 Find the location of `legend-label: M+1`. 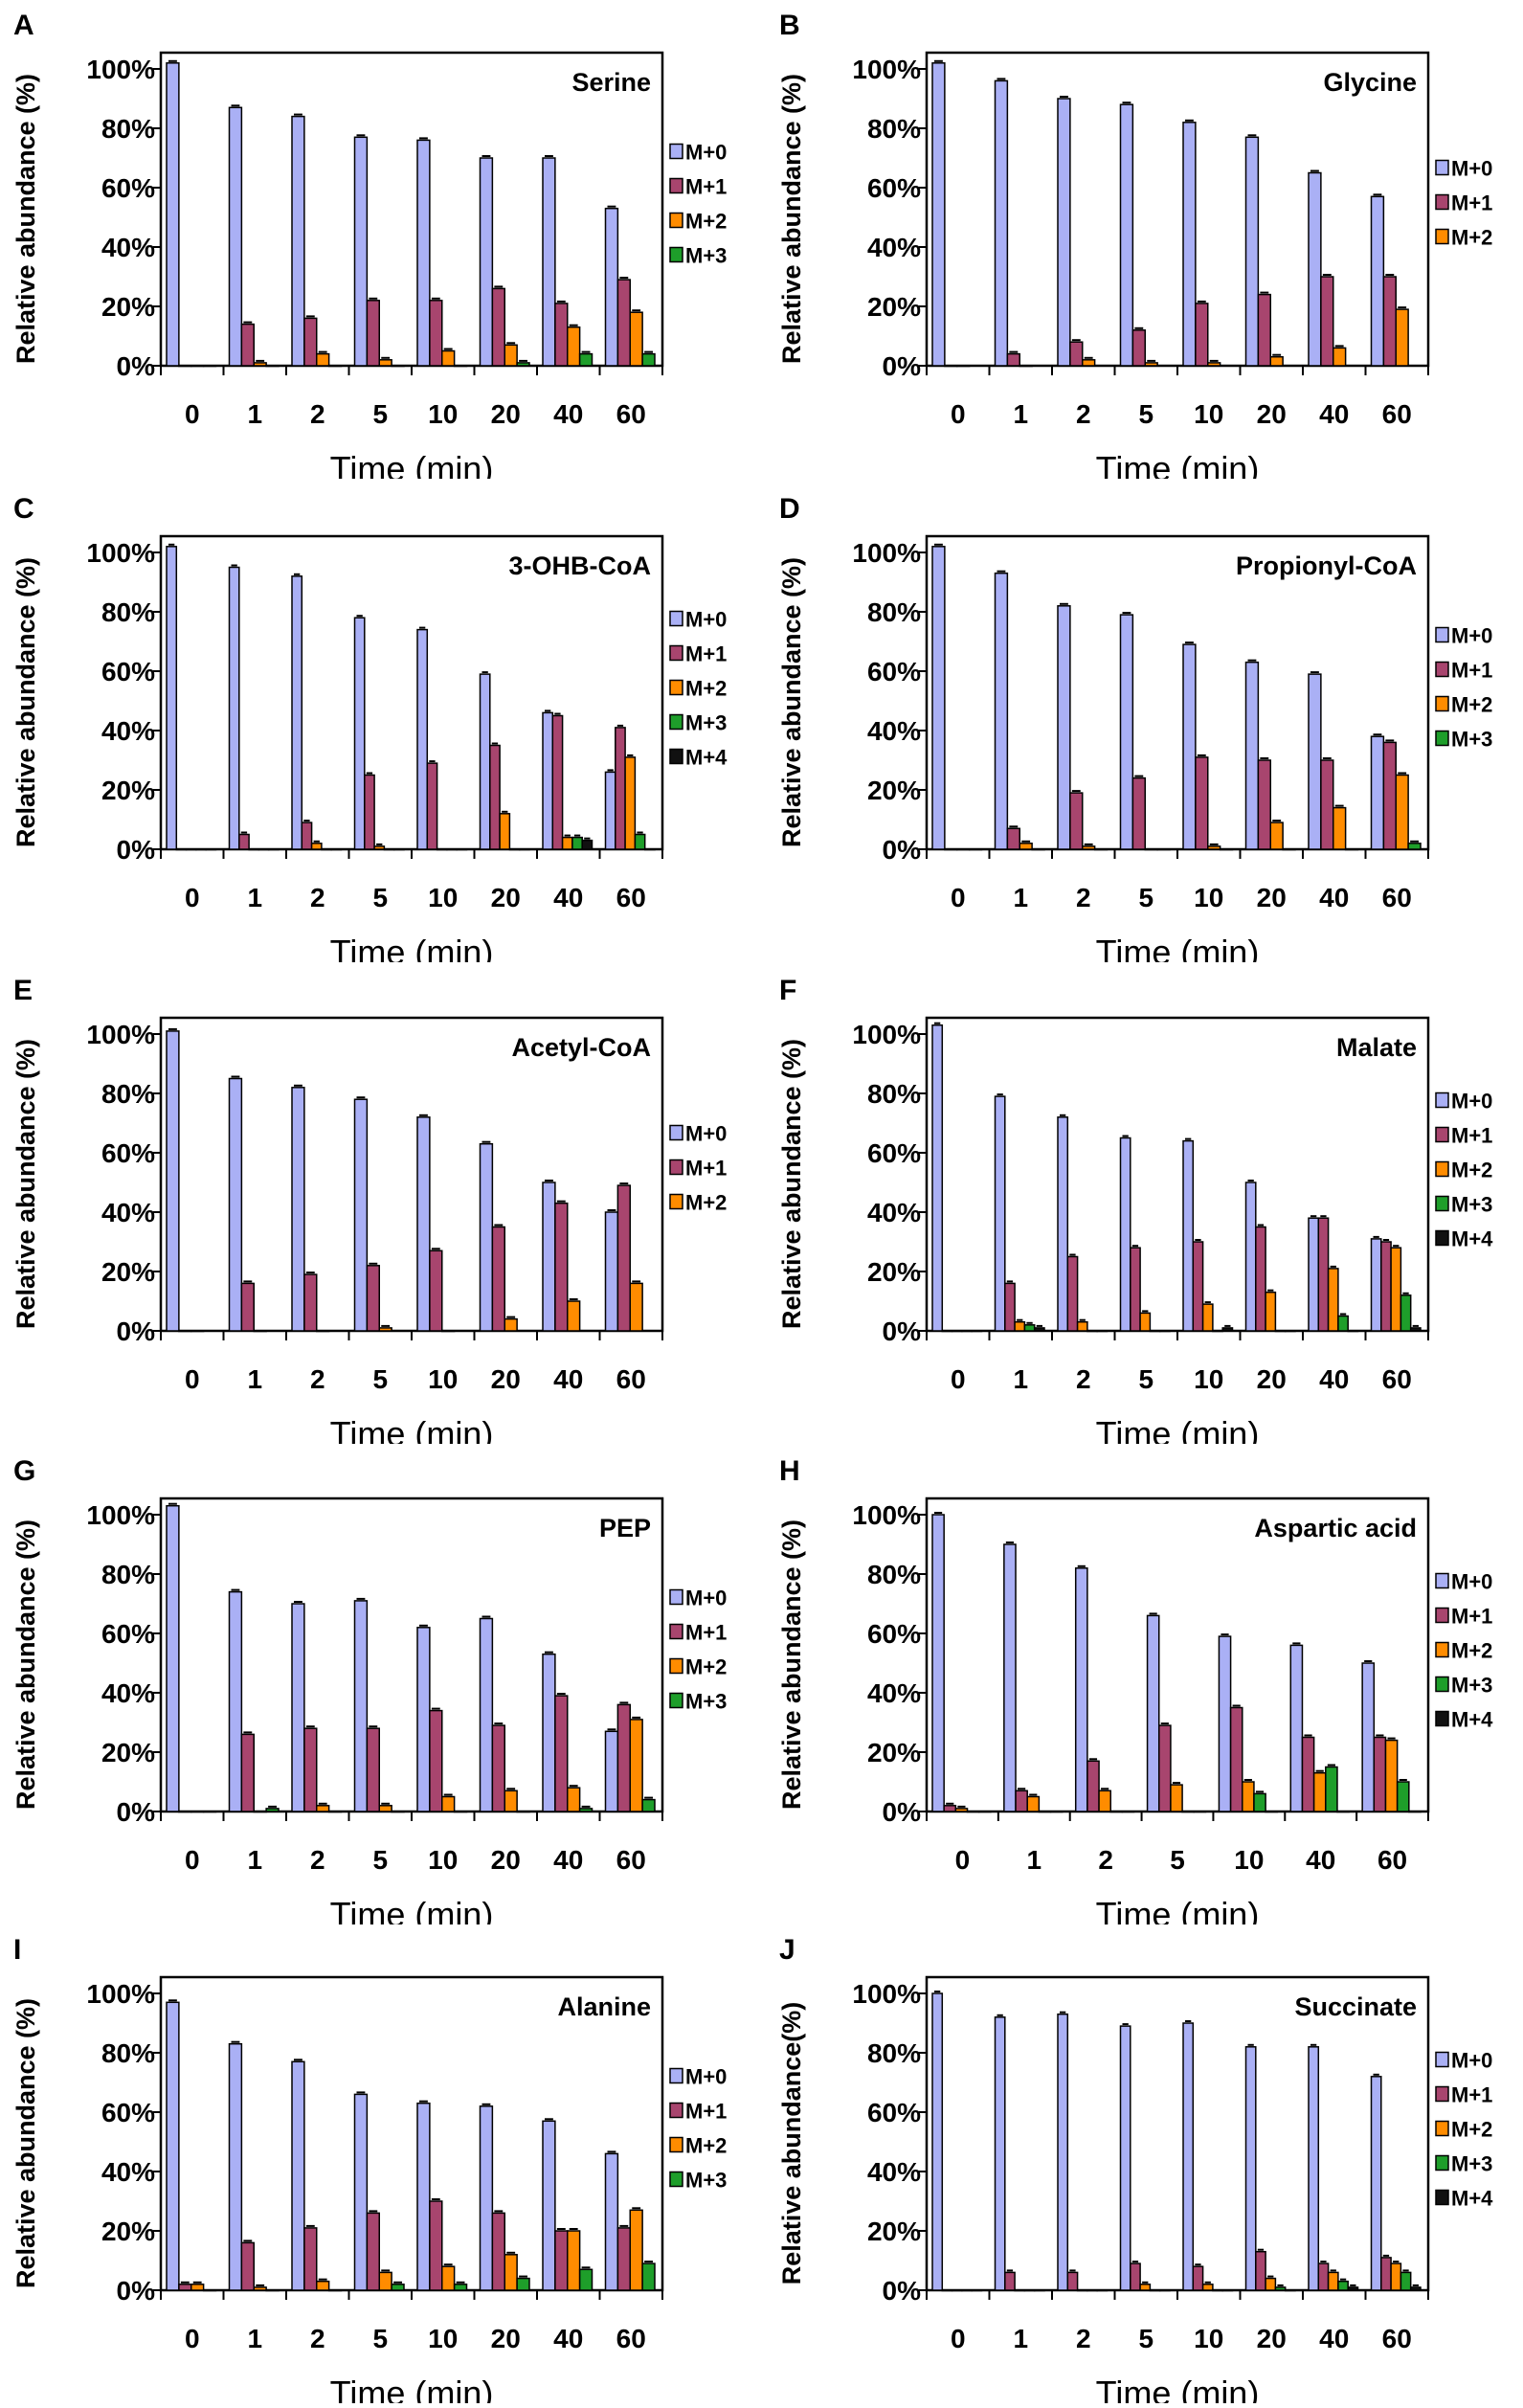

legend-label: M+1 is located at coordinates (1471, 1617).